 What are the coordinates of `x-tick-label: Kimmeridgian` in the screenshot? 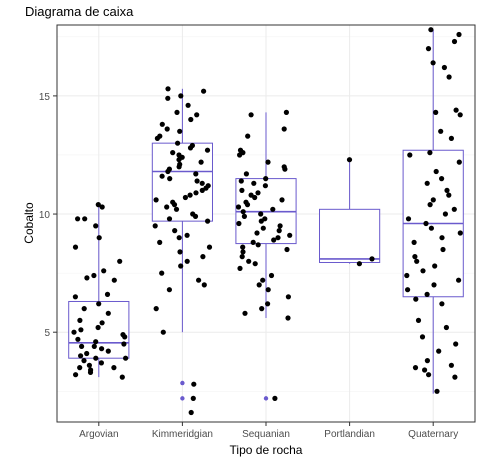 It's located at (182, 434).